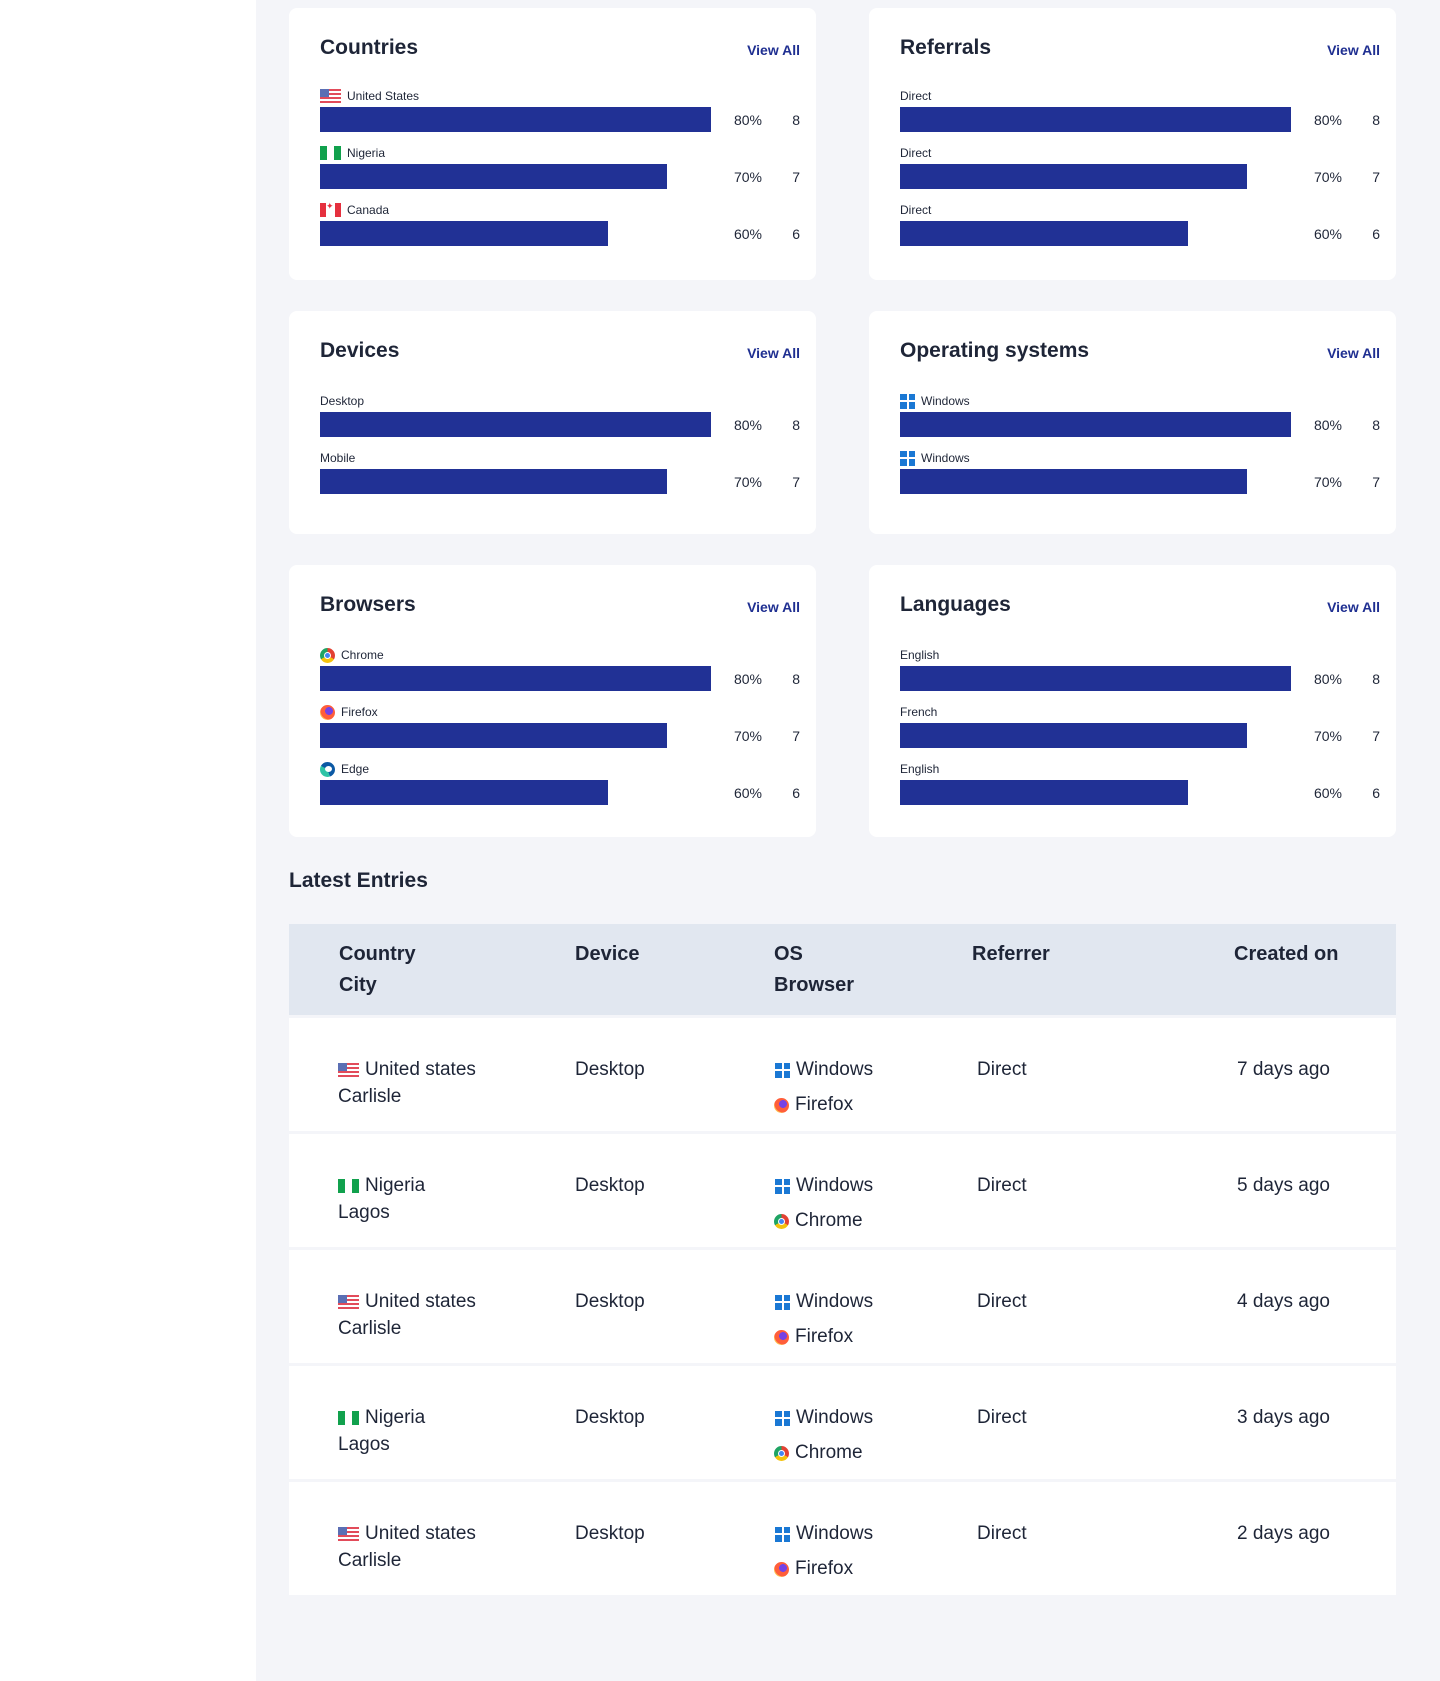 This screenshot has width=1440, height=1681. What do you see at coordinates (327, 769) in the screenshot?
I see `edge-icon` at bounding box center [327, 769].